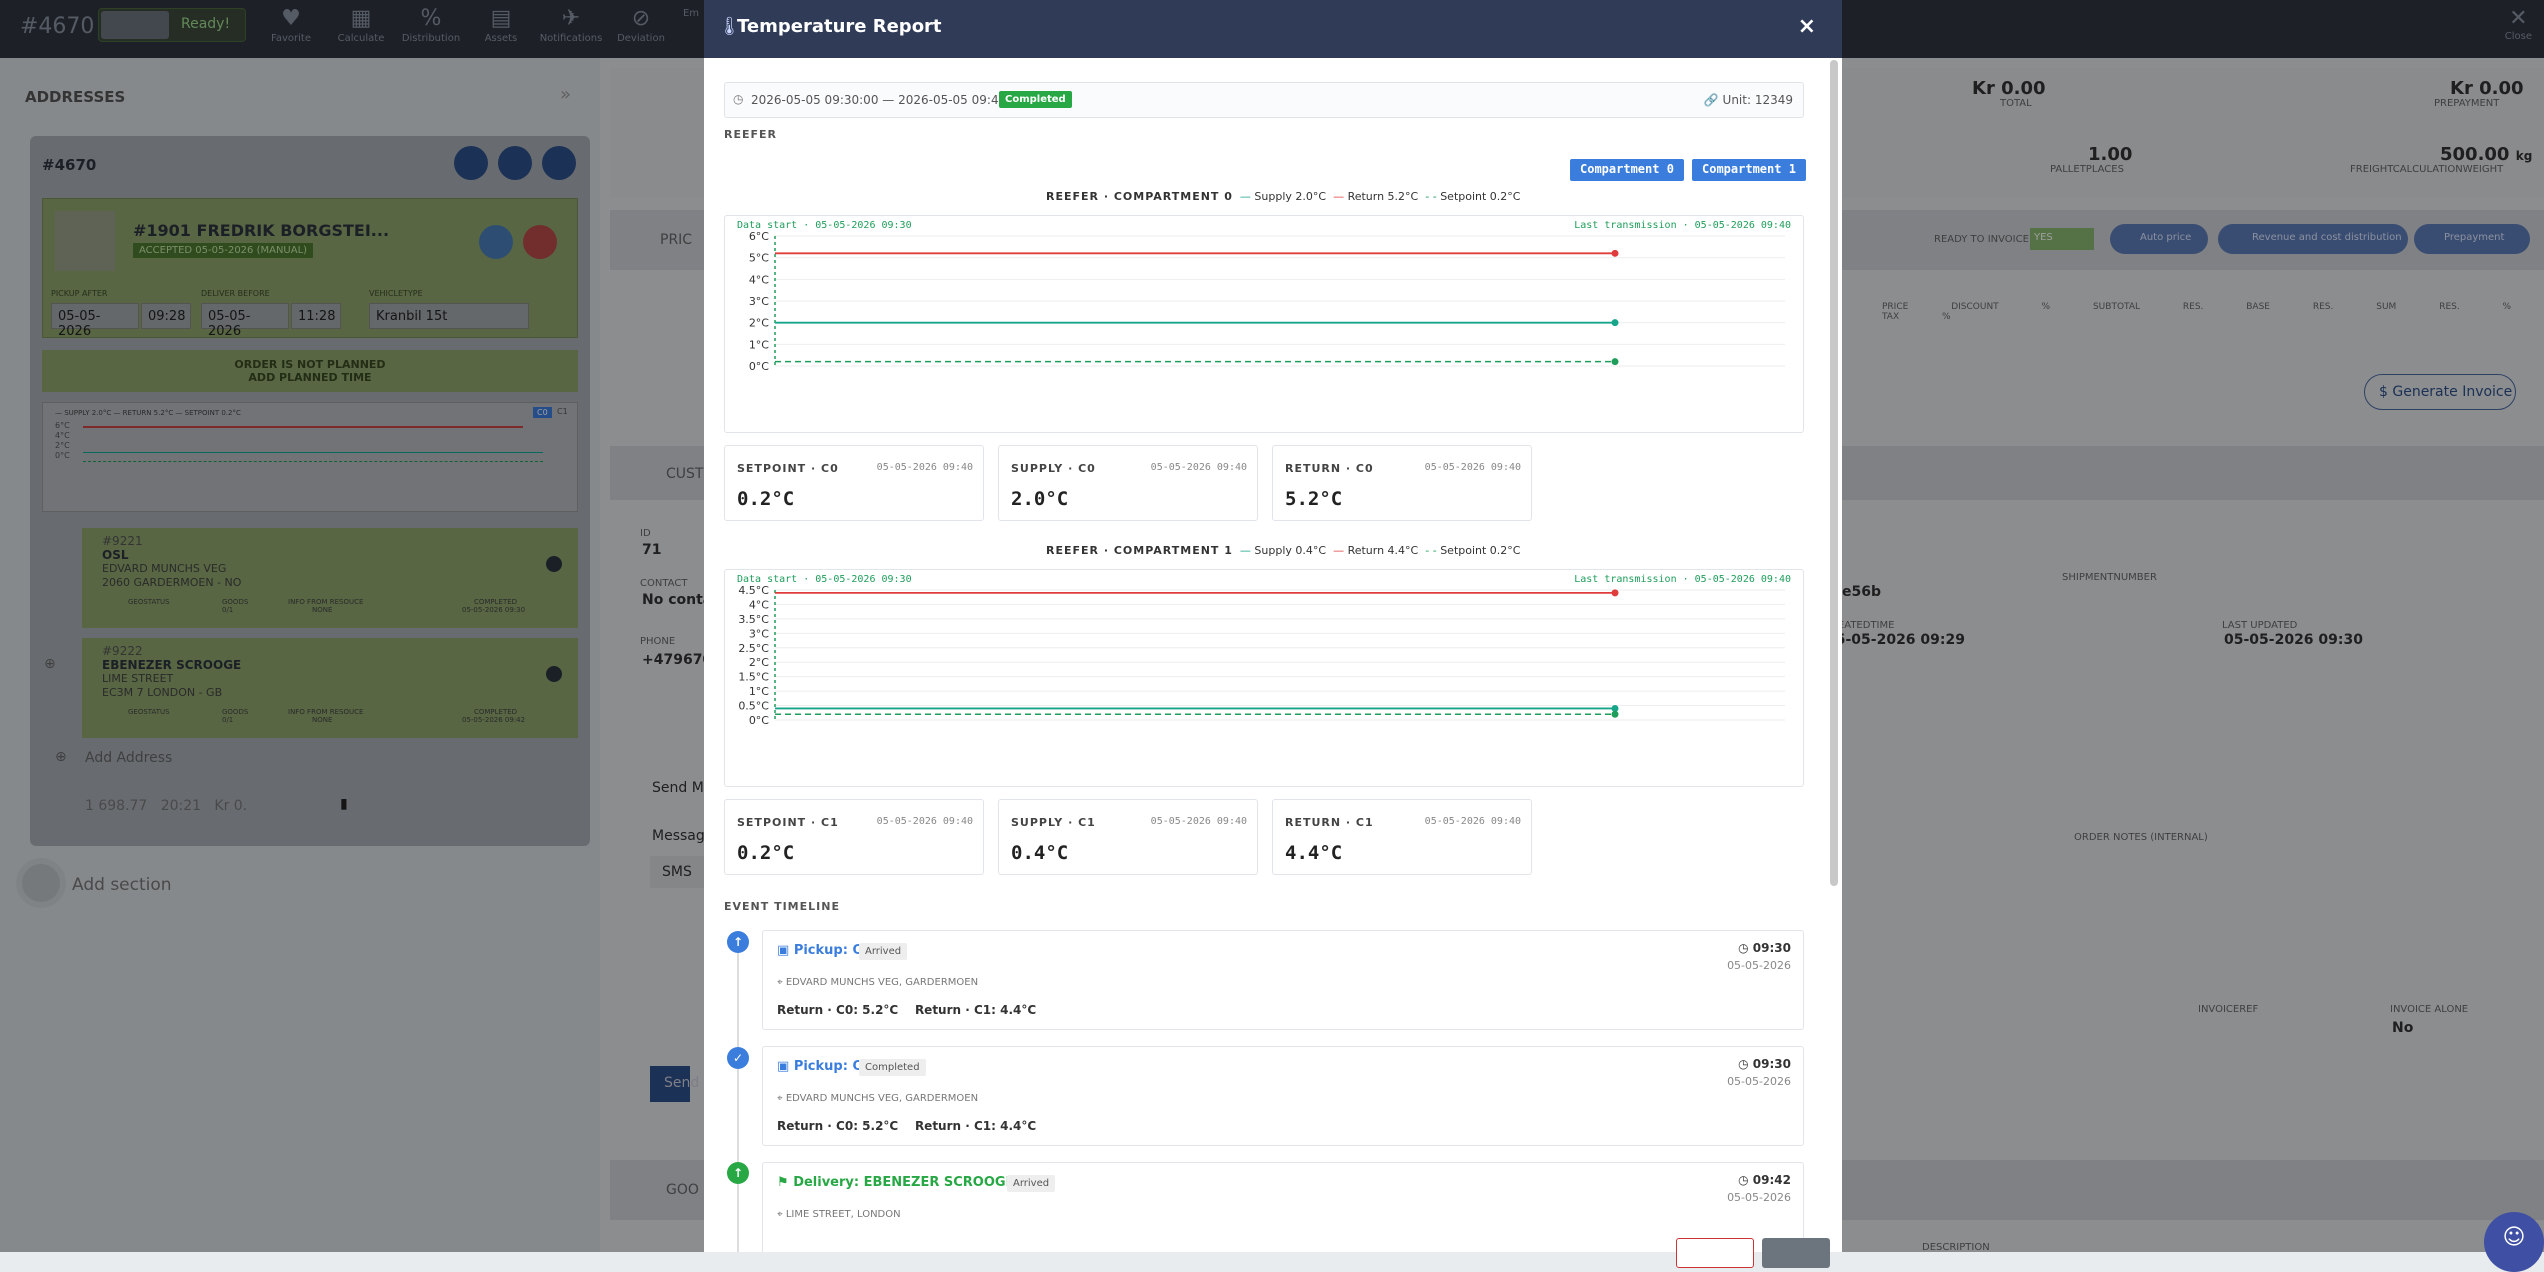 This screenshot has height=1272, width=2544. Describe the element at coordinates (729, 26) in the screenshot. I see `thermometer-icon: 🌡` at that location.